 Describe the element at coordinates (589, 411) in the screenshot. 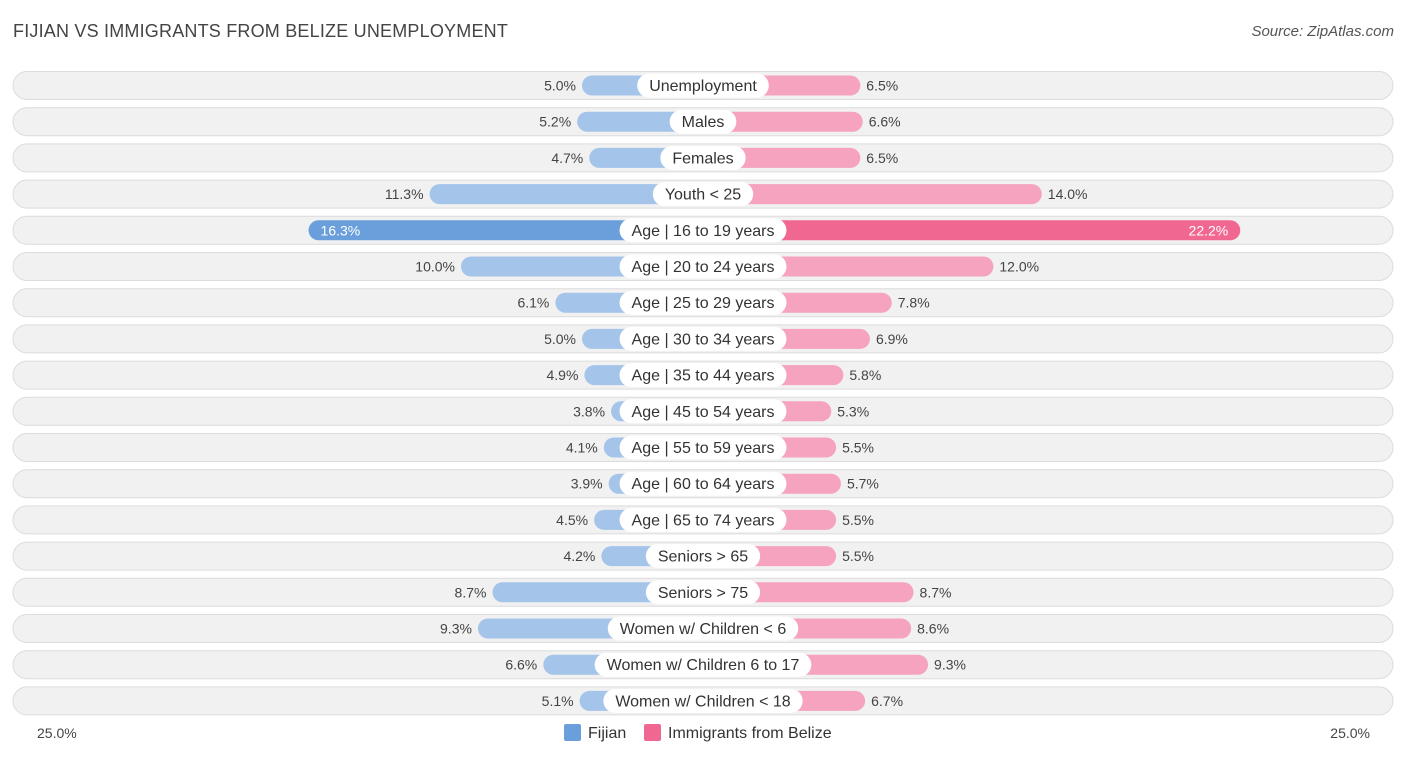

I see `value-label-fijian: 3.8%` at that location.